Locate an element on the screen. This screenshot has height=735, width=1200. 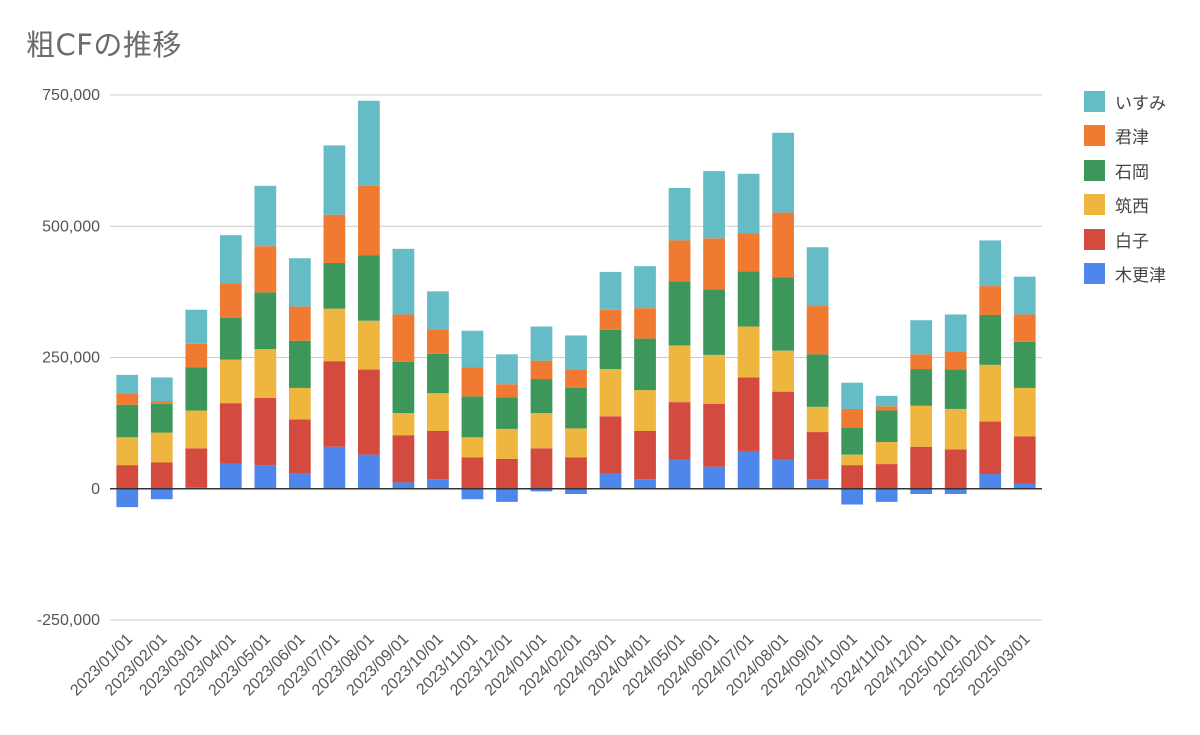
legend-item: 筑西 is located at coordinates (1125, 205).